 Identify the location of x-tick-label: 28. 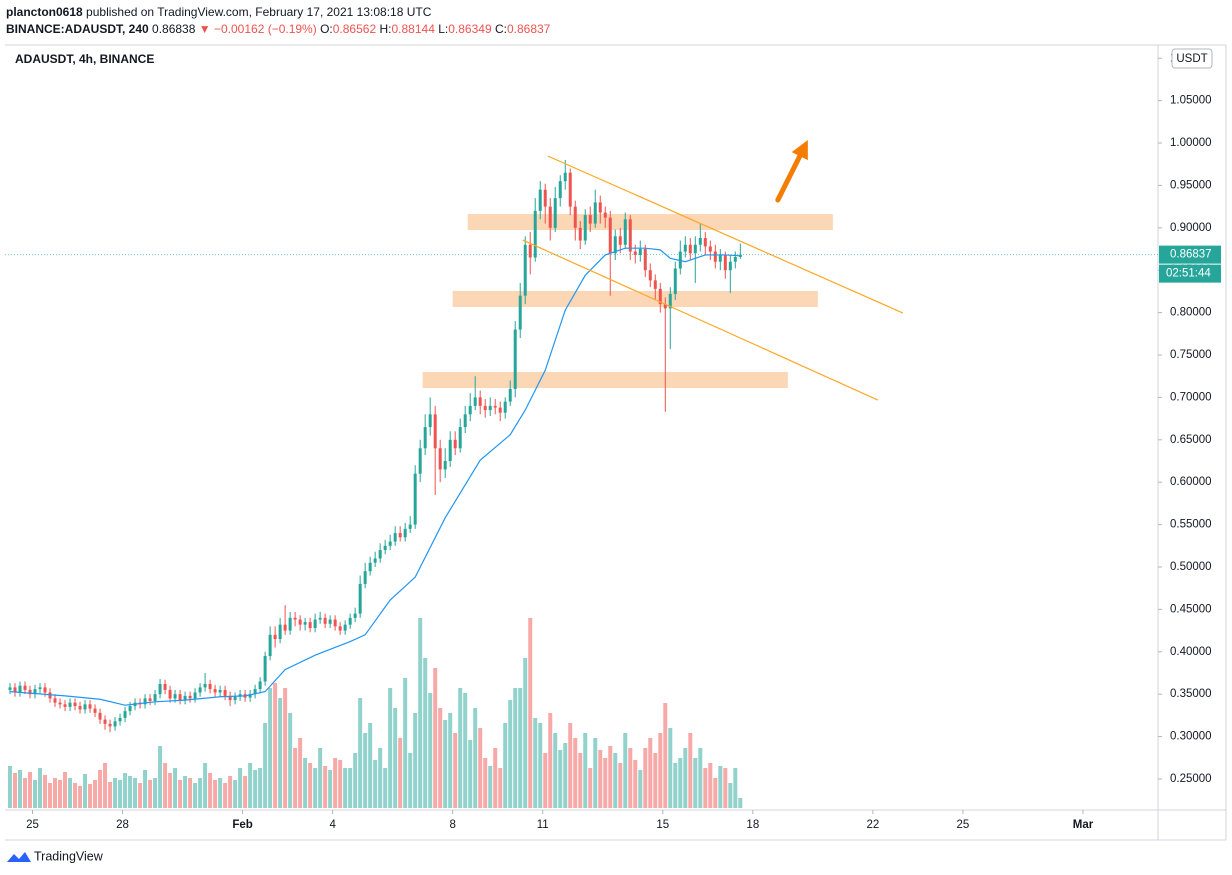
(122, 825).